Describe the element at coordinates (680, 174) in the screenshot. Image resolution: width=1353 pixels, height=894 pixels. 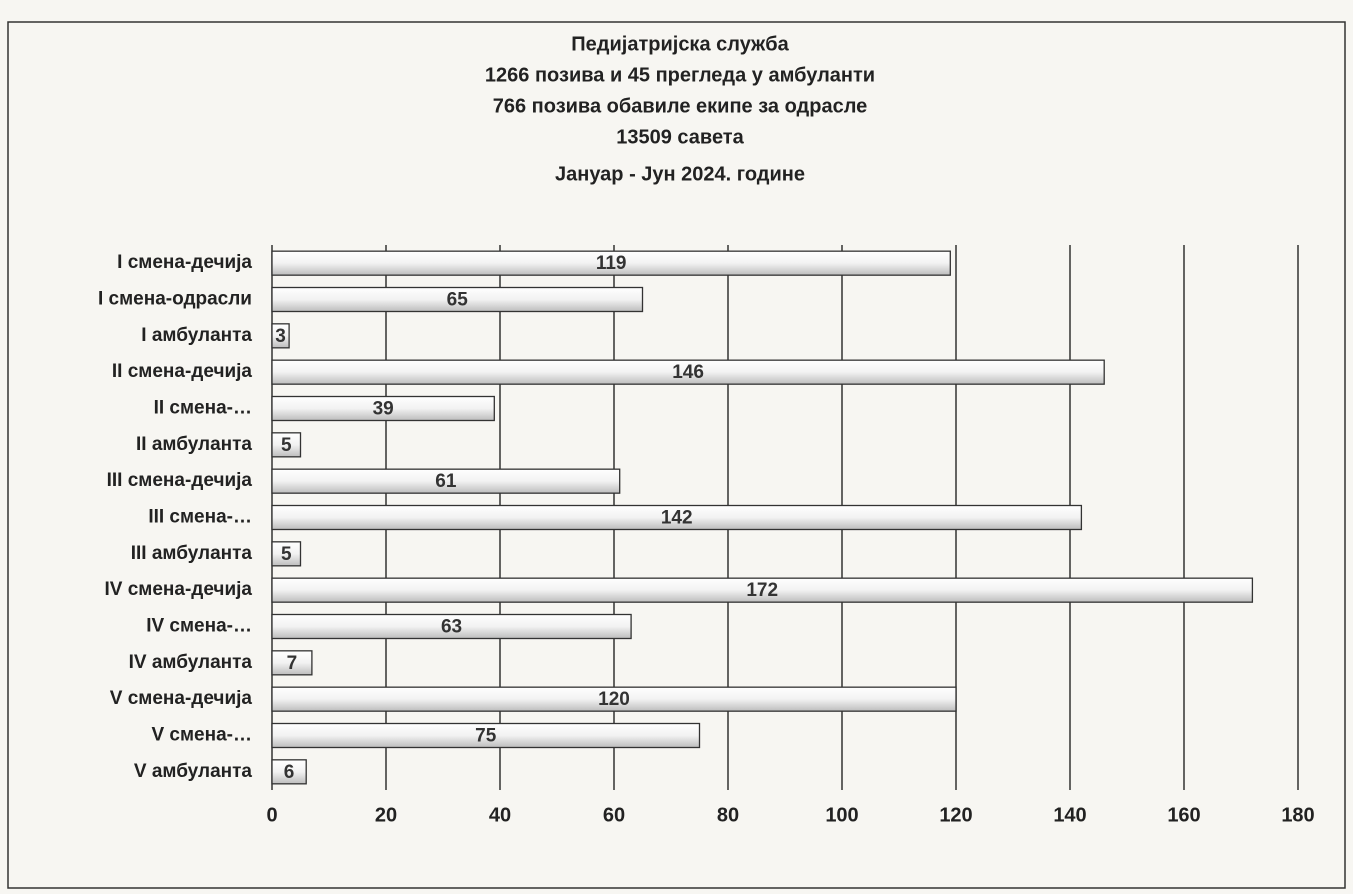
I see `chart-title: Јануар - Јун 2024. године` at that location.